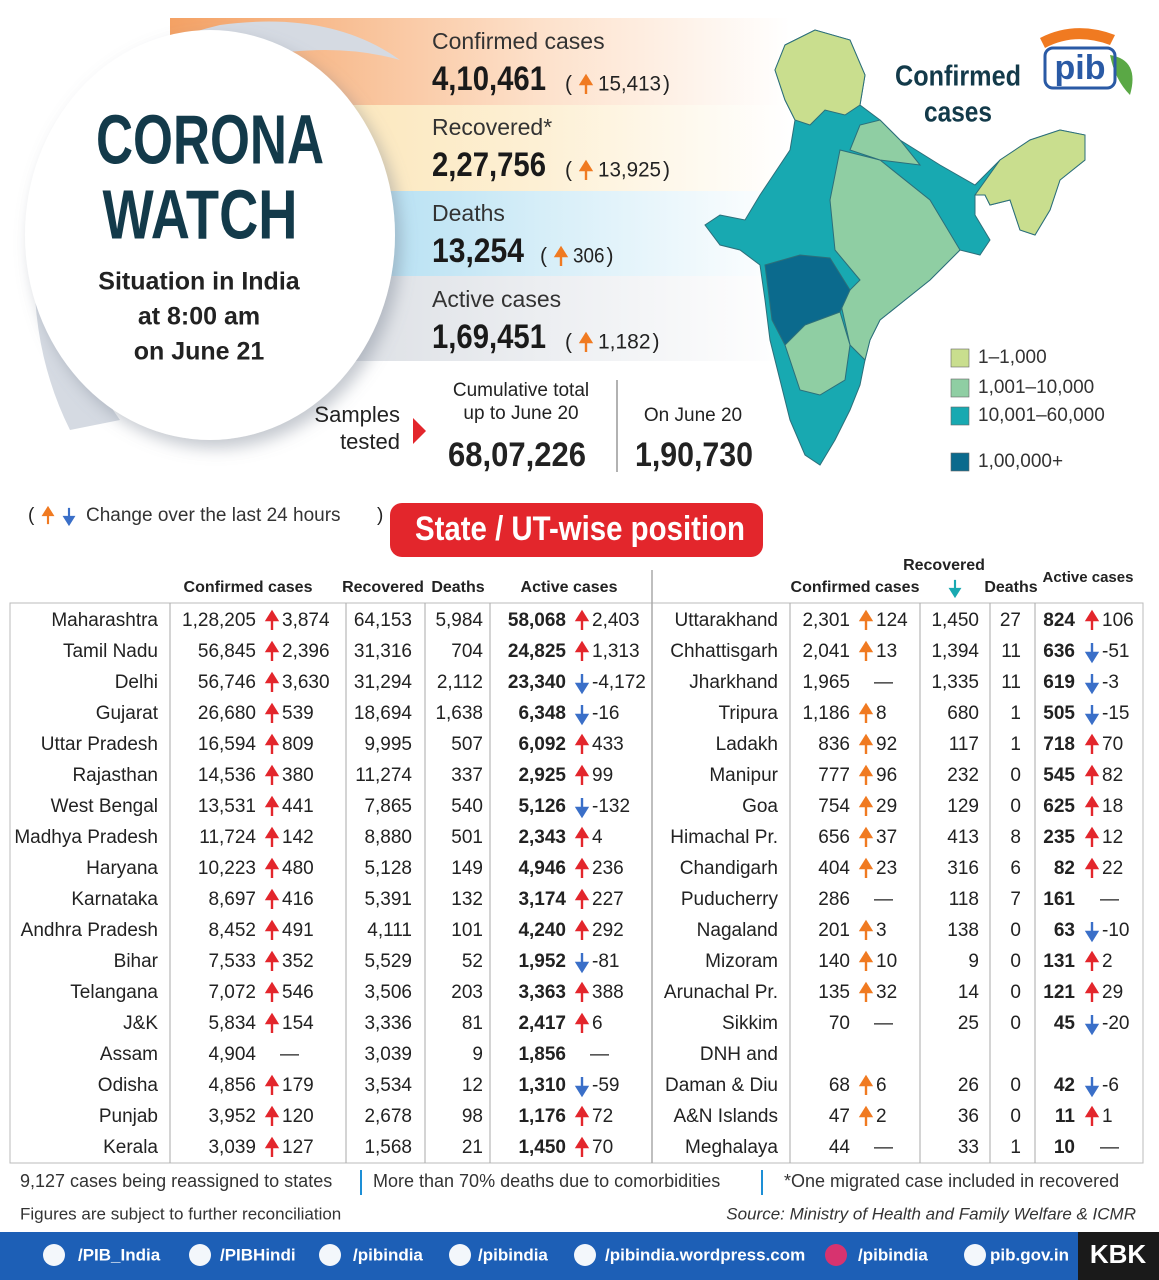  Describe the element at coordinates (968, 1085) in the screenshot. I see `recovered: 26` at that location.